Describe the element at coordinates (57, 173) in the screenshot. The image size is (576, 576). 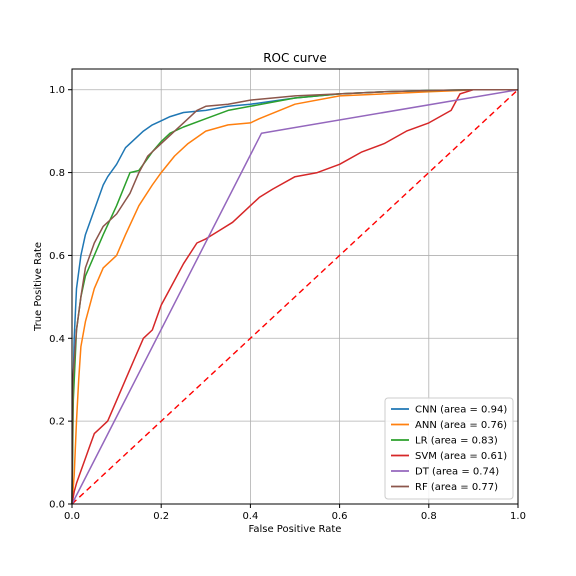
I see `y-tick-label: 0.8` at that location.